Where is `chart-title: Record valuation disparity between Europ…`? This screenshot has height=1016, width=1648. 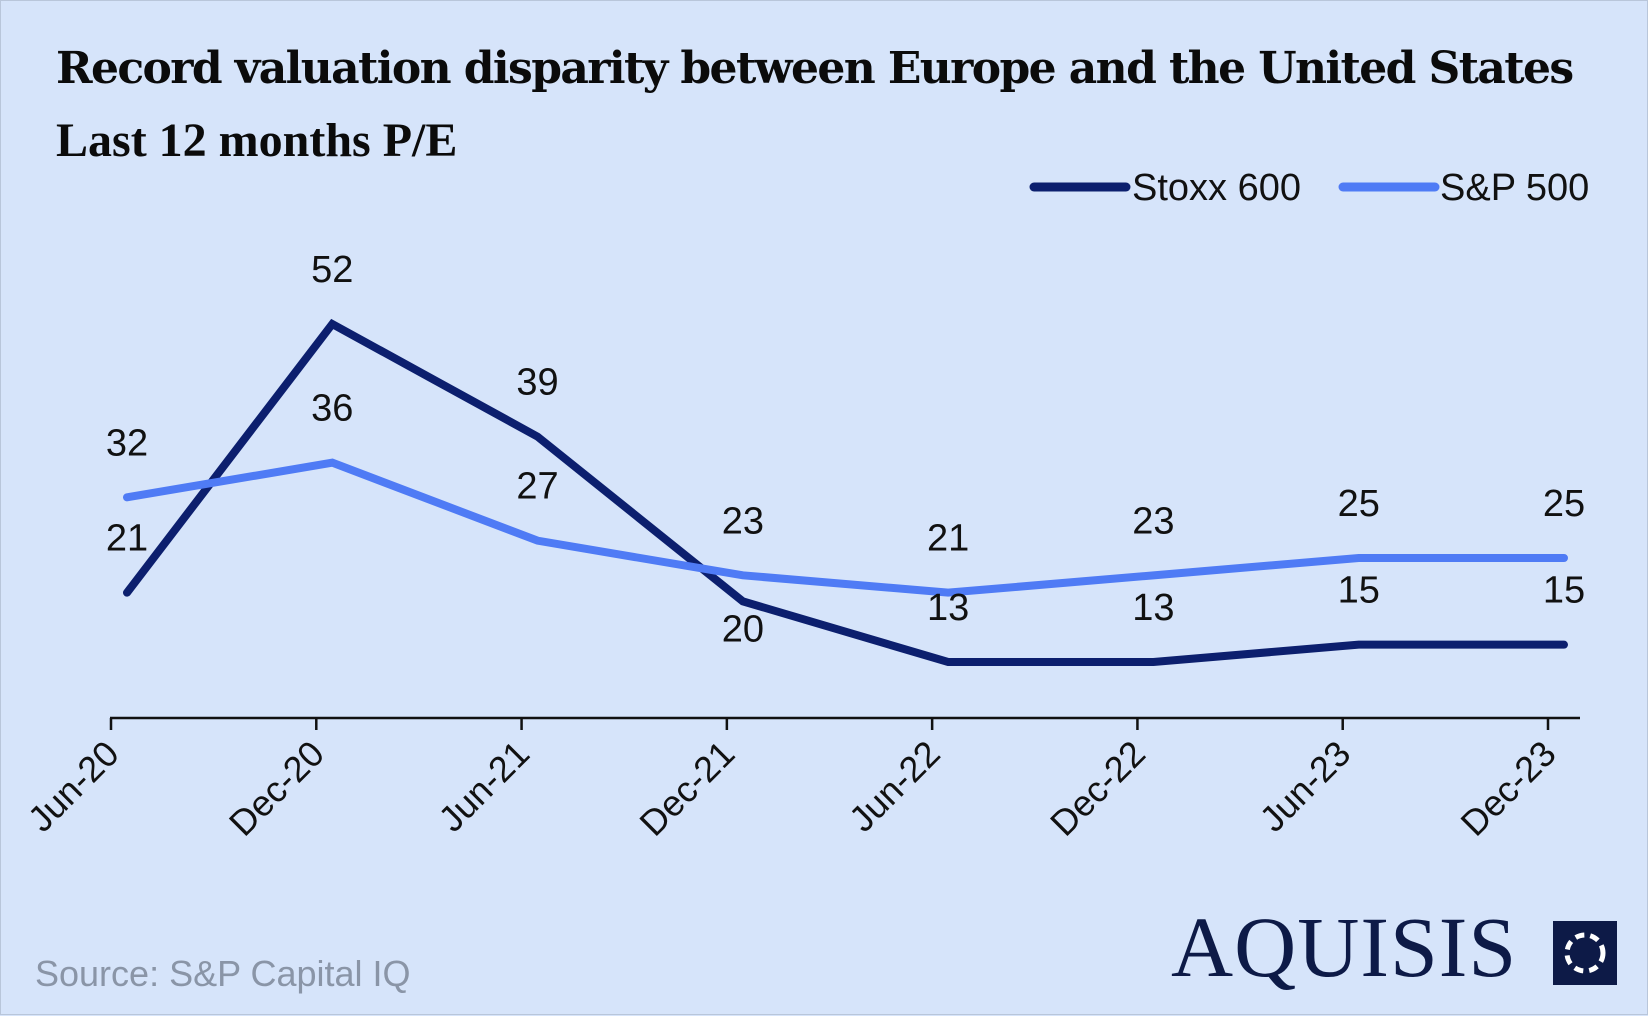
chart-title: Record valuation disparity between Europ… is located at coordinates (815, 68).